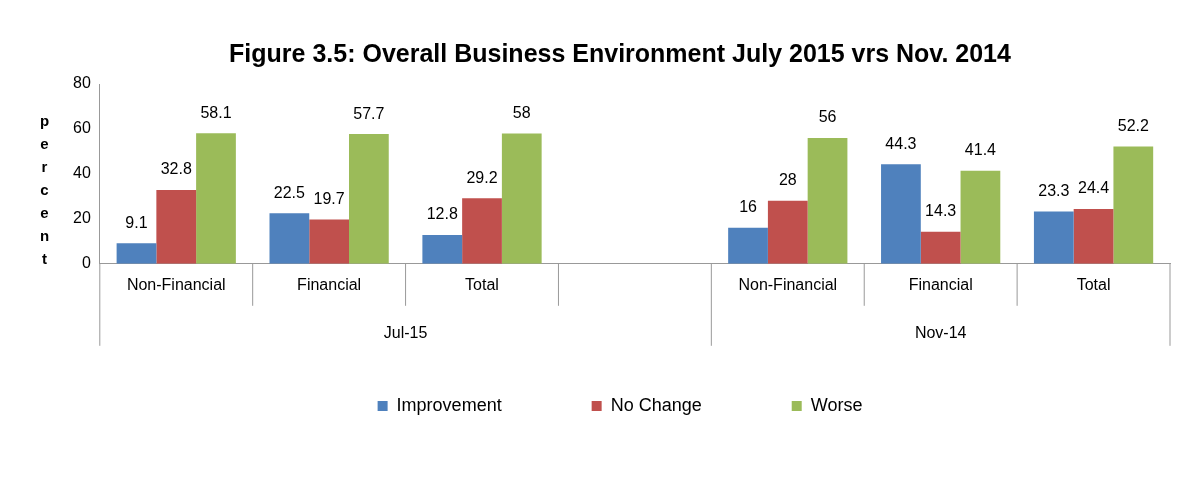 This screenshot has height=485, width=1178. I want to click on legend-label: Improvement, so click(449, 404).